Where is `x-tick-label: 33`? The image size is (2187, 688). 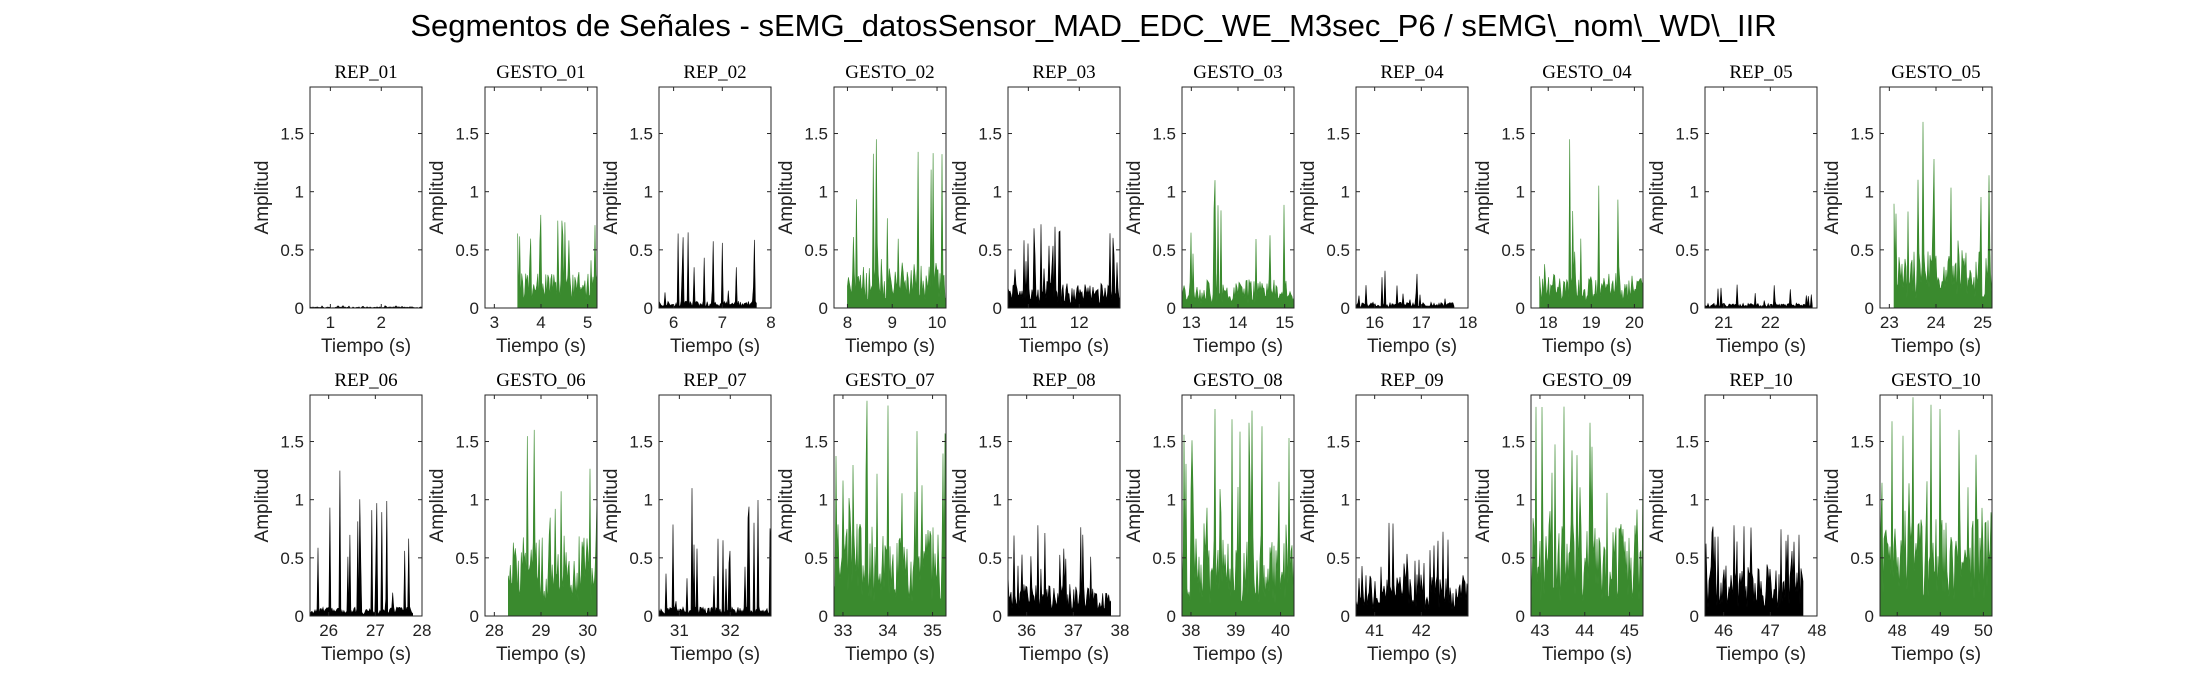 x-tick-label: 33 is located at coordinates (842, 630).